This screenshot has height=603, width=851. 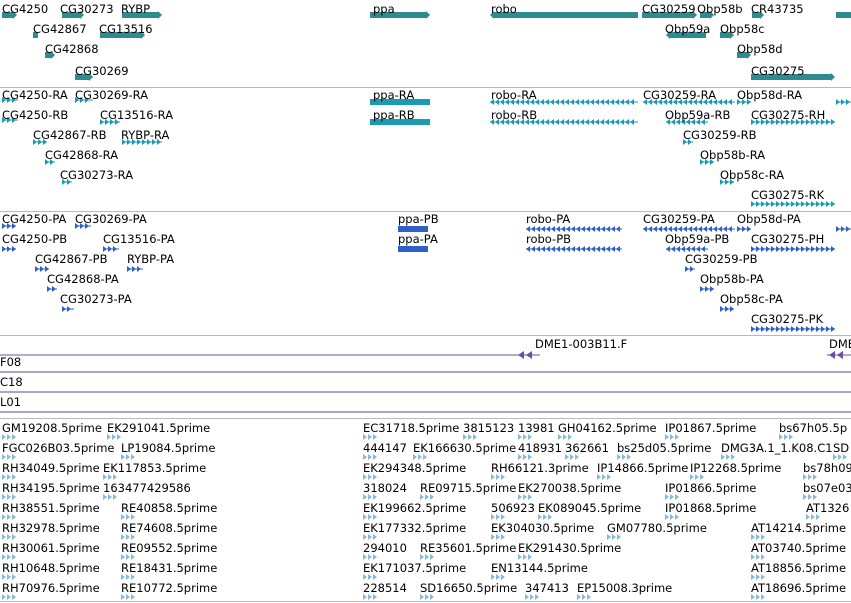 I want to click on est-label: EK304030.5prime, so click(x=543, y=528).